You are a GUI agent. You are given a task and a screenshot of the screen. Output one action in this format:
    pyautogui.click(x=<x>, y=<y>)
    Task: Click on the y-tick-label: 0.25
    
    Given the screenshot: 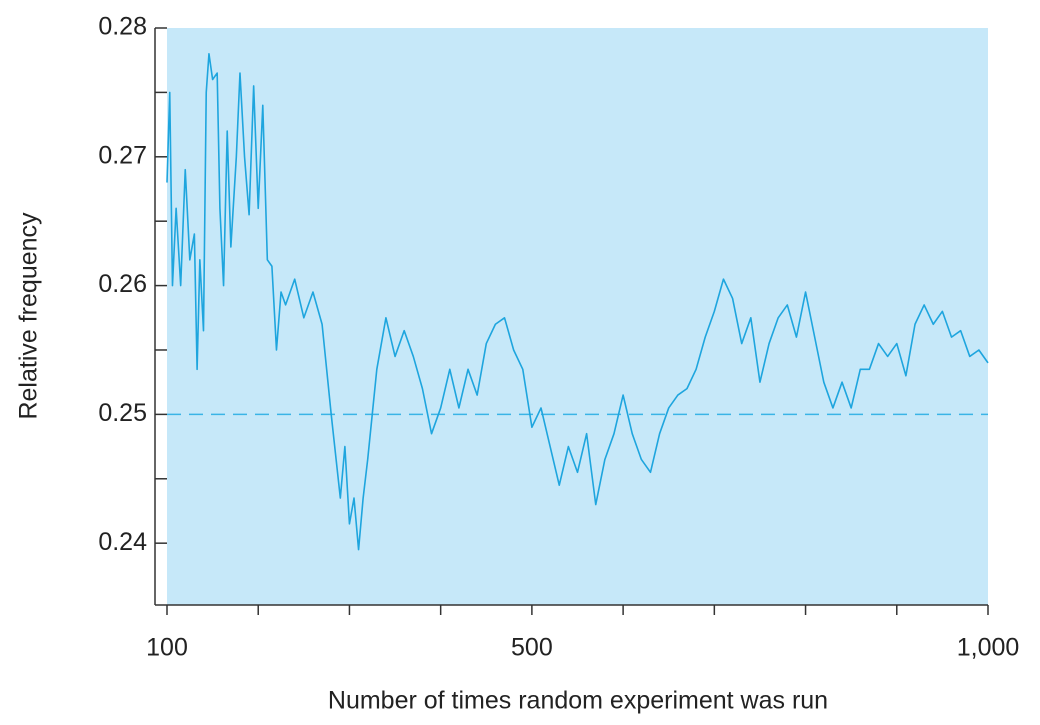 What is the action you would take?
    pyautogui.click(x=122, y=413)
    